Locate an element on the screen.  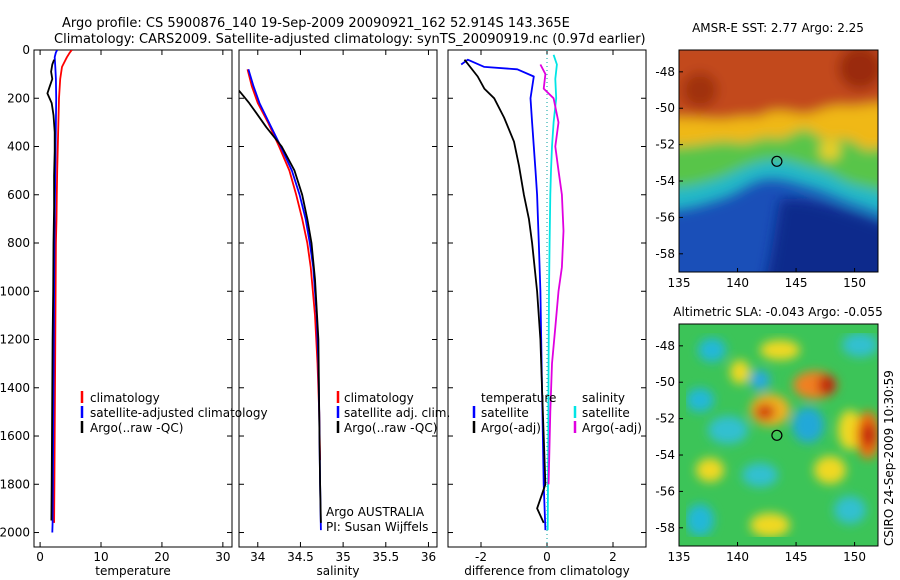
sla-map-frame is located at coordinates (778, 435).